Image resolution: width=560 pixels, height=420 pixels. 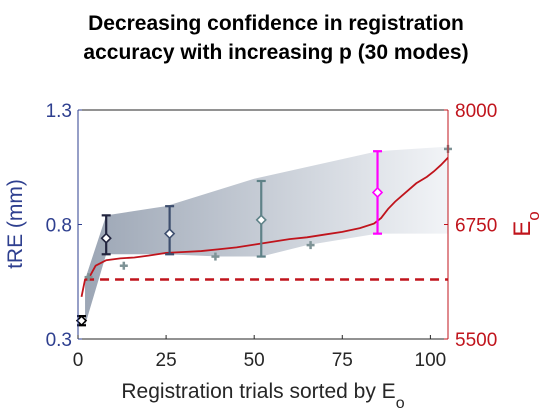 I want to click on y-right-axis-label-main: E, so click(x=522, y=229).